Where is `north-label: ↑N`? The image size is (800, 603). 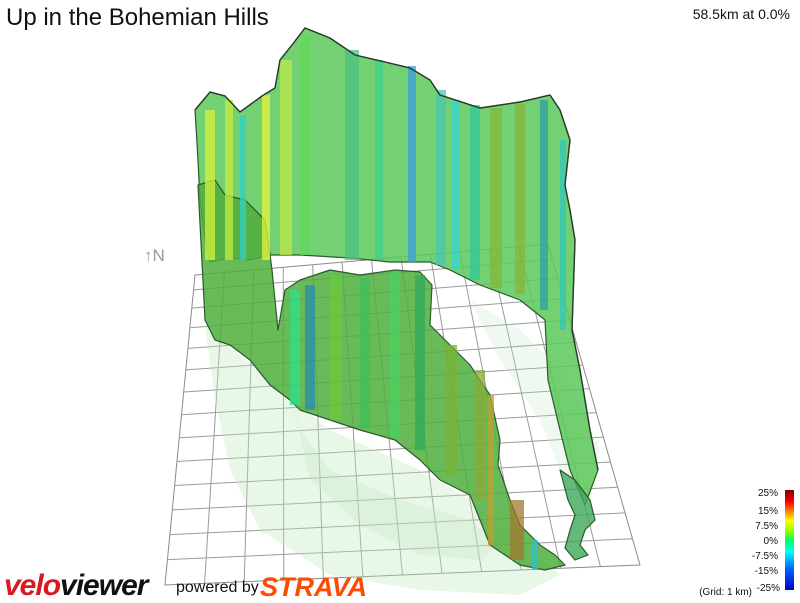
north-label: ↑N is located at coordinates (154, 255).